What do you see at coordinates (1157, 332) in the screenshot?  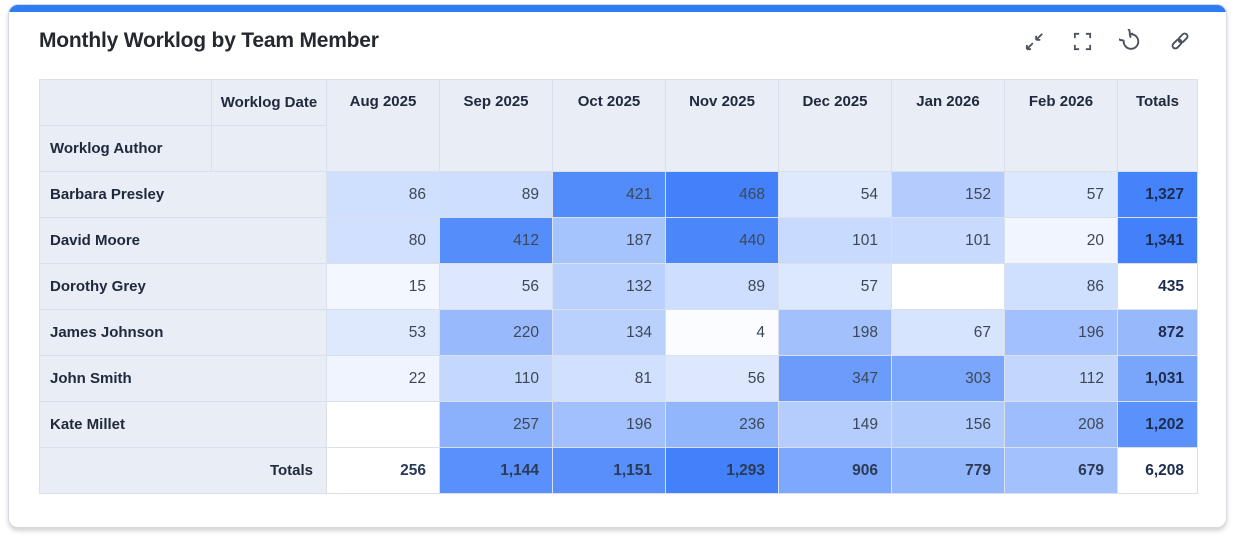 I see `row-total-cell: 872` at bounding box center [1157, 332].